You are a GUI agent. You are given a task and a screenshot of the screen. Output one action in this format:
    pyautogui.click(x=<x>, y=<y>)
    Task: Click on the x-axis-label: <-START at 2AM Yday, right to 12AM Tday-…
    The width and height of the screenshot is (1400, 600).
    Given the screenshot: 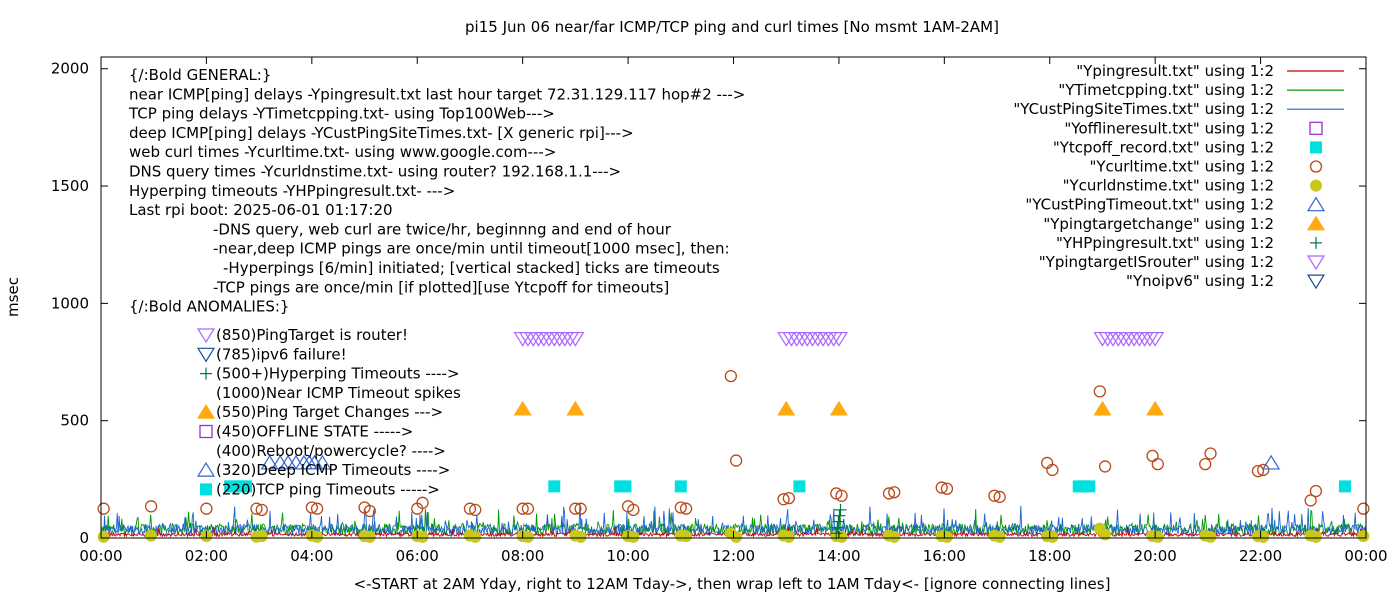 What is the action you would take?
    pyautogui.click(x=732, y=584)
    